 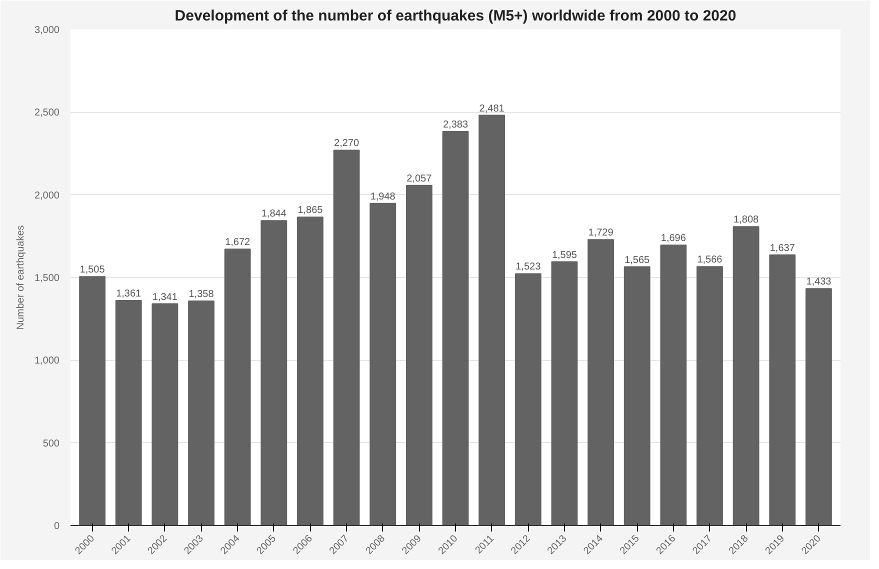 I want to click on data-label: 1,865, so click(x=311, y=210).